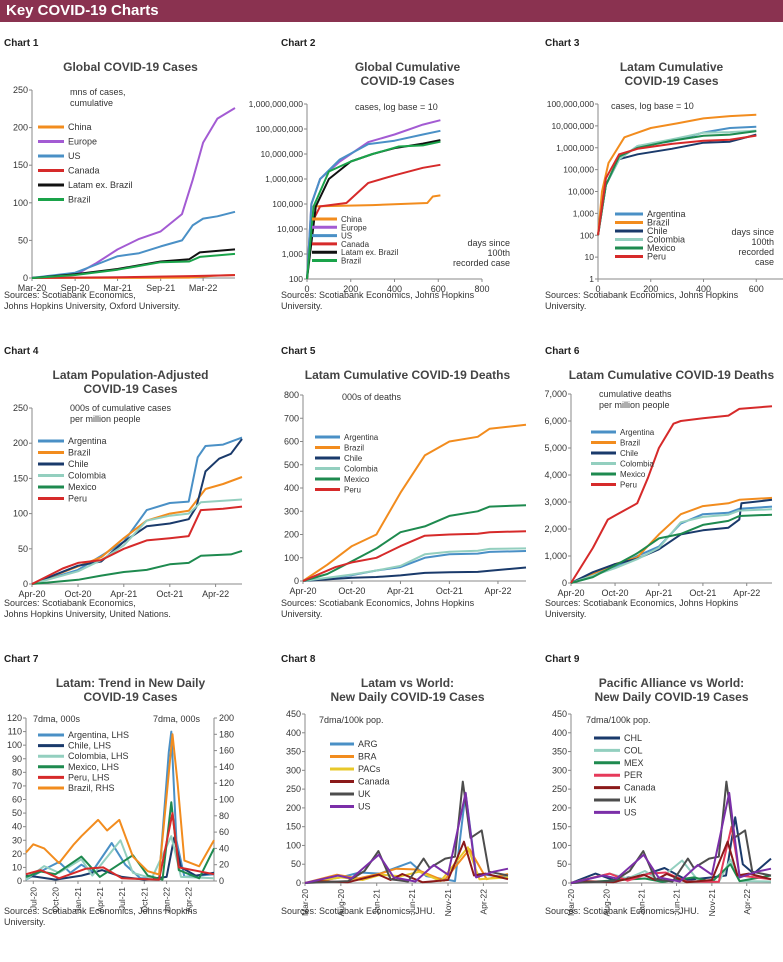  Describe the element at coordinates (407, 67) in the screenshot. I see `chart-title-line: Global Cumulative` at that location.